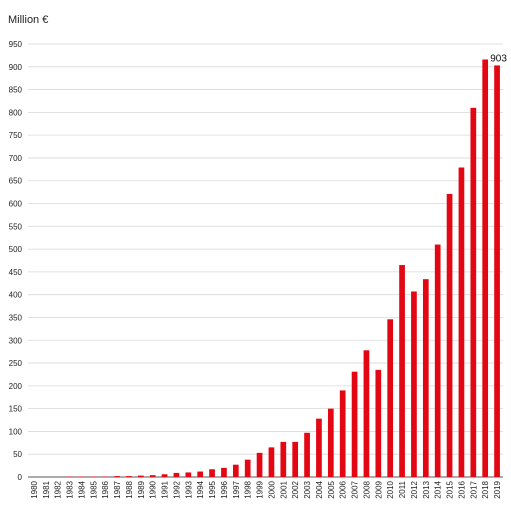 This screenshot has width=511, height=509. I want to click on x-tick-label: 2014, so click(438, 489).